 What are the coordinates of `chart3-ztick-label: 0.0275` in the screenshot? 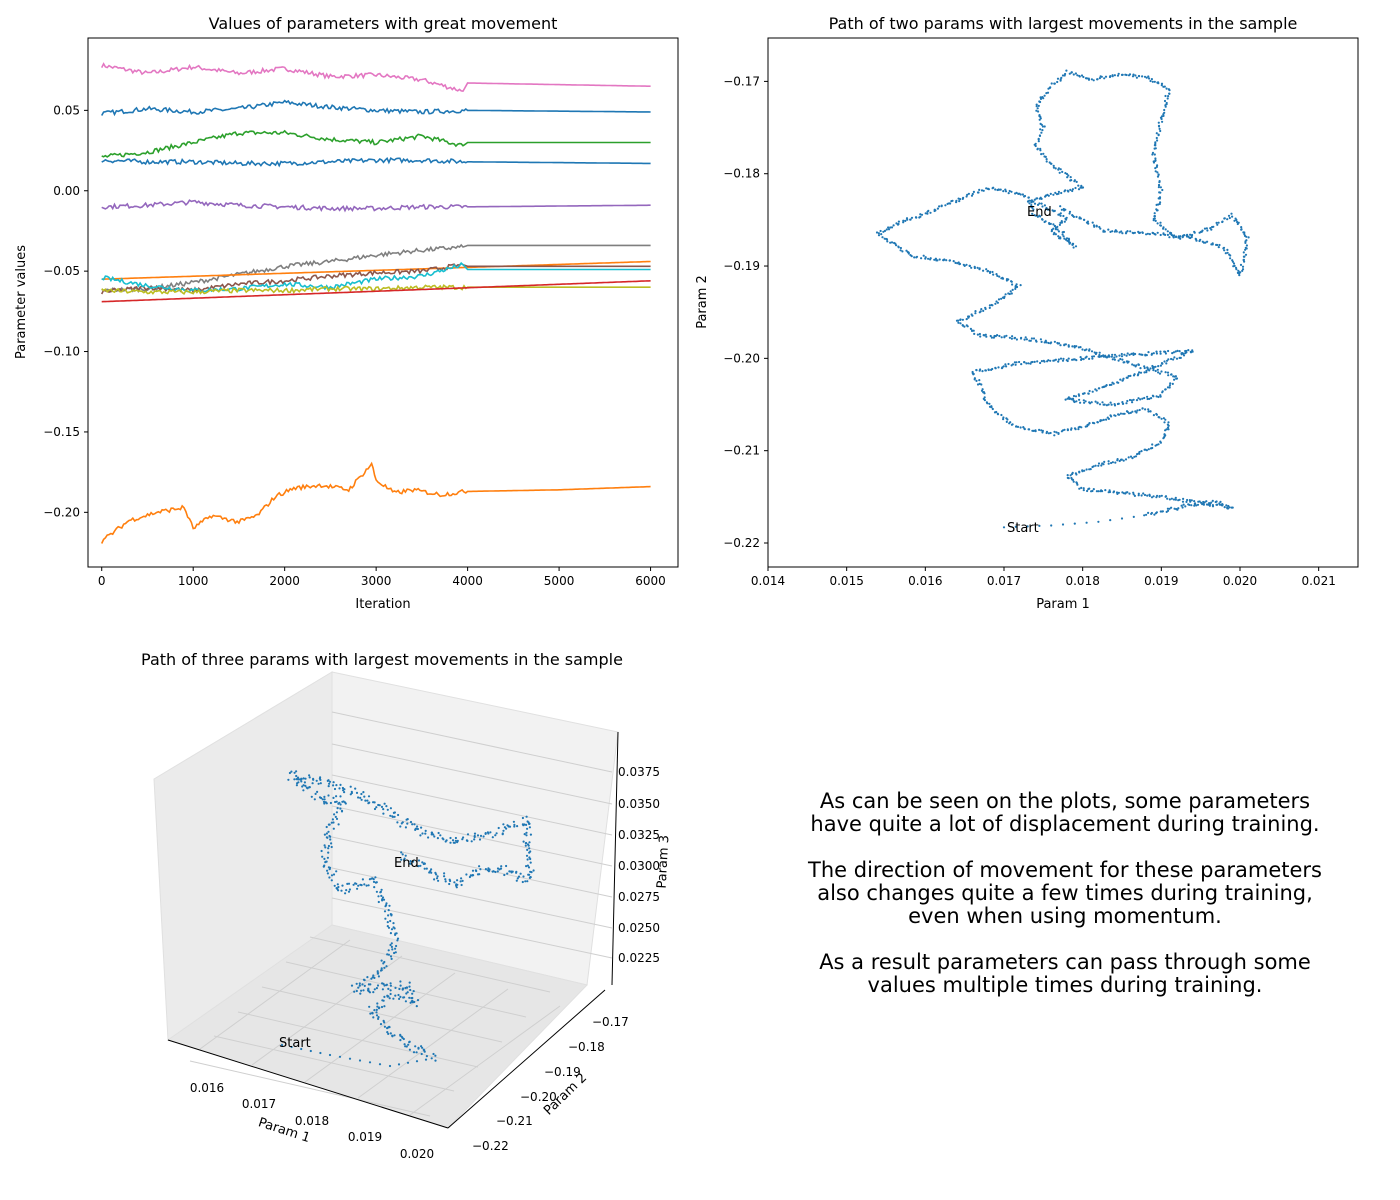 It's located at (639, 897).